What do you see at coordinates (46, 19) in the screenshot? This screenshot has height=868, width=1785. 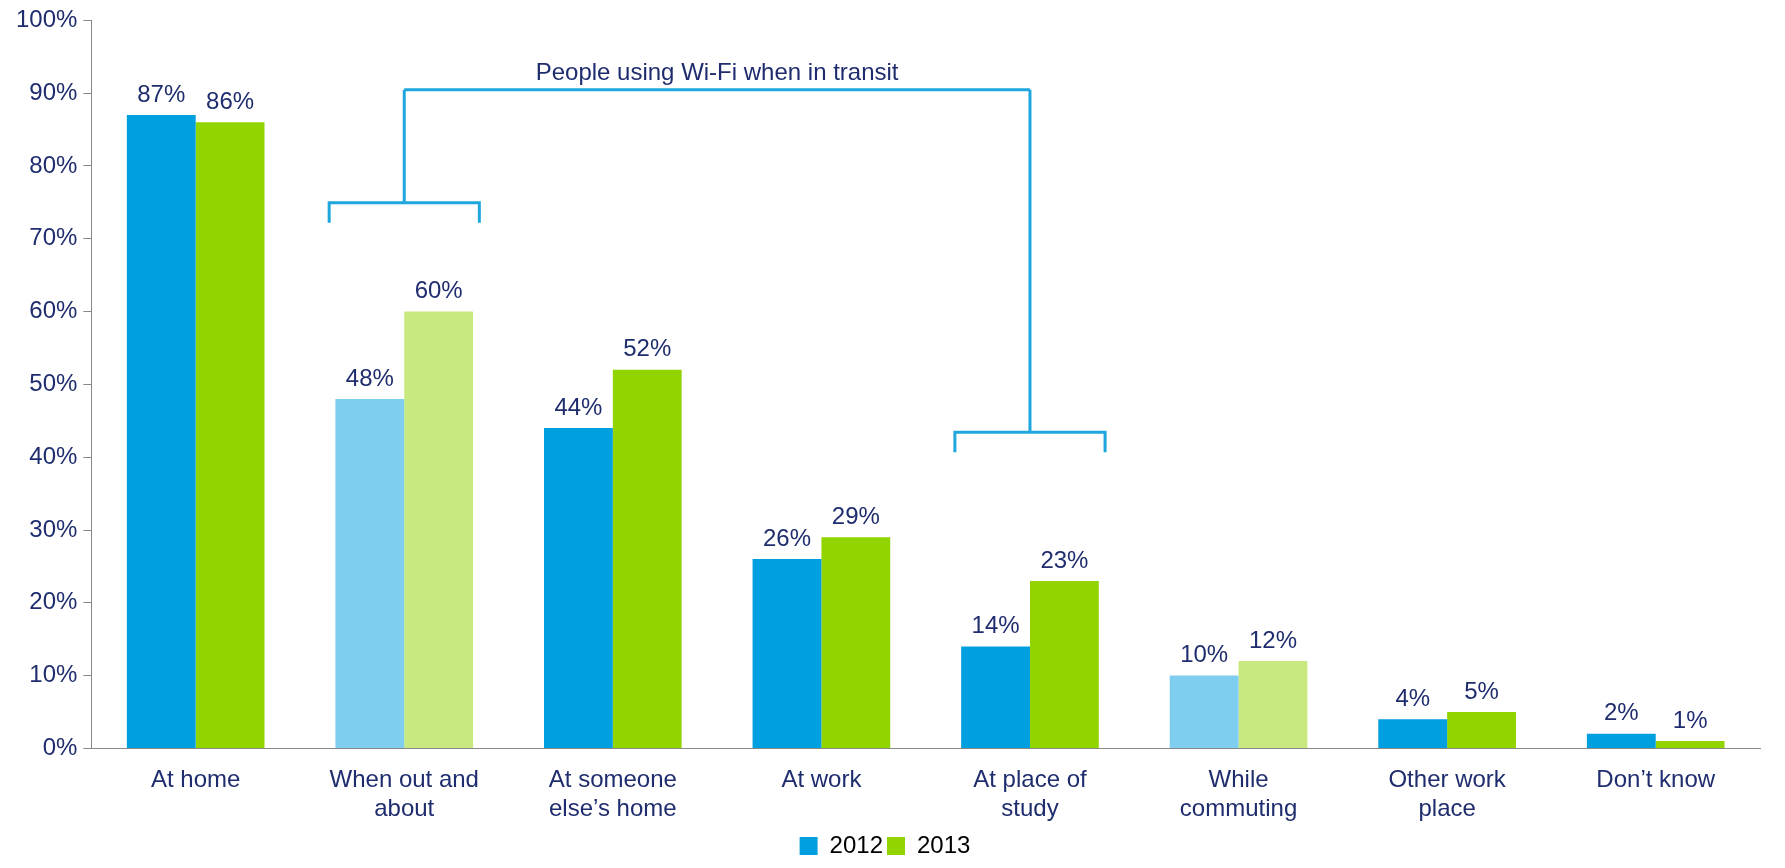 I see `y-tick-label: 100%` at bounding box center [46, 19].